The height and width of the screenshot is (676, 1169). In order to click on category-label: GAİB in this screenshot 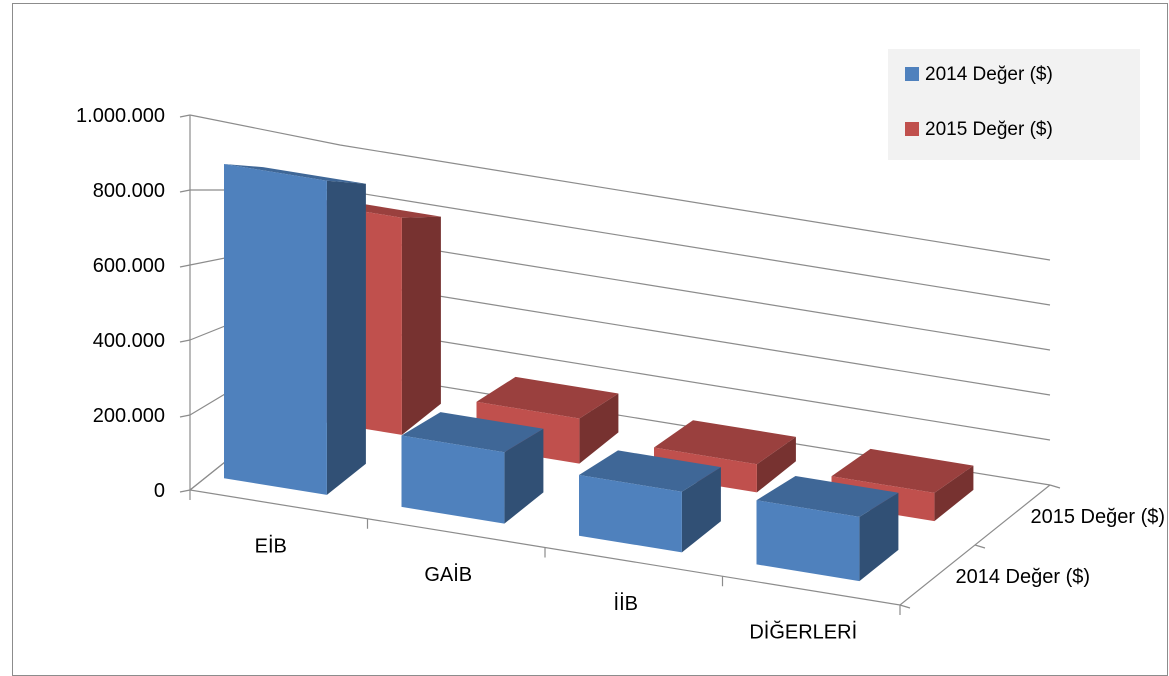, I will do `click(448, 574)`.